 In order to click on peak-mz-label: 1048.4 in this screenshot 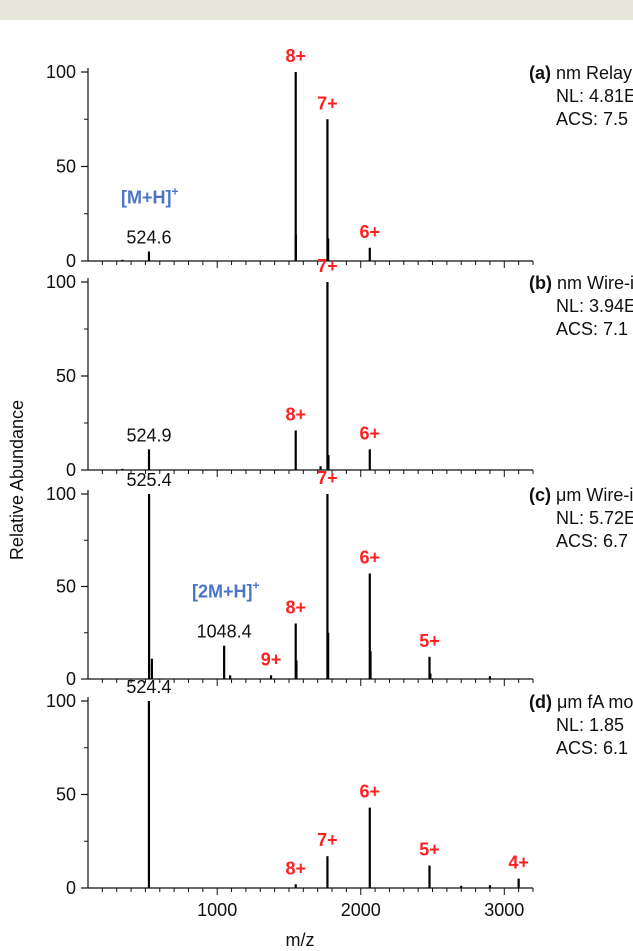, I will do `click(224, 632)`.